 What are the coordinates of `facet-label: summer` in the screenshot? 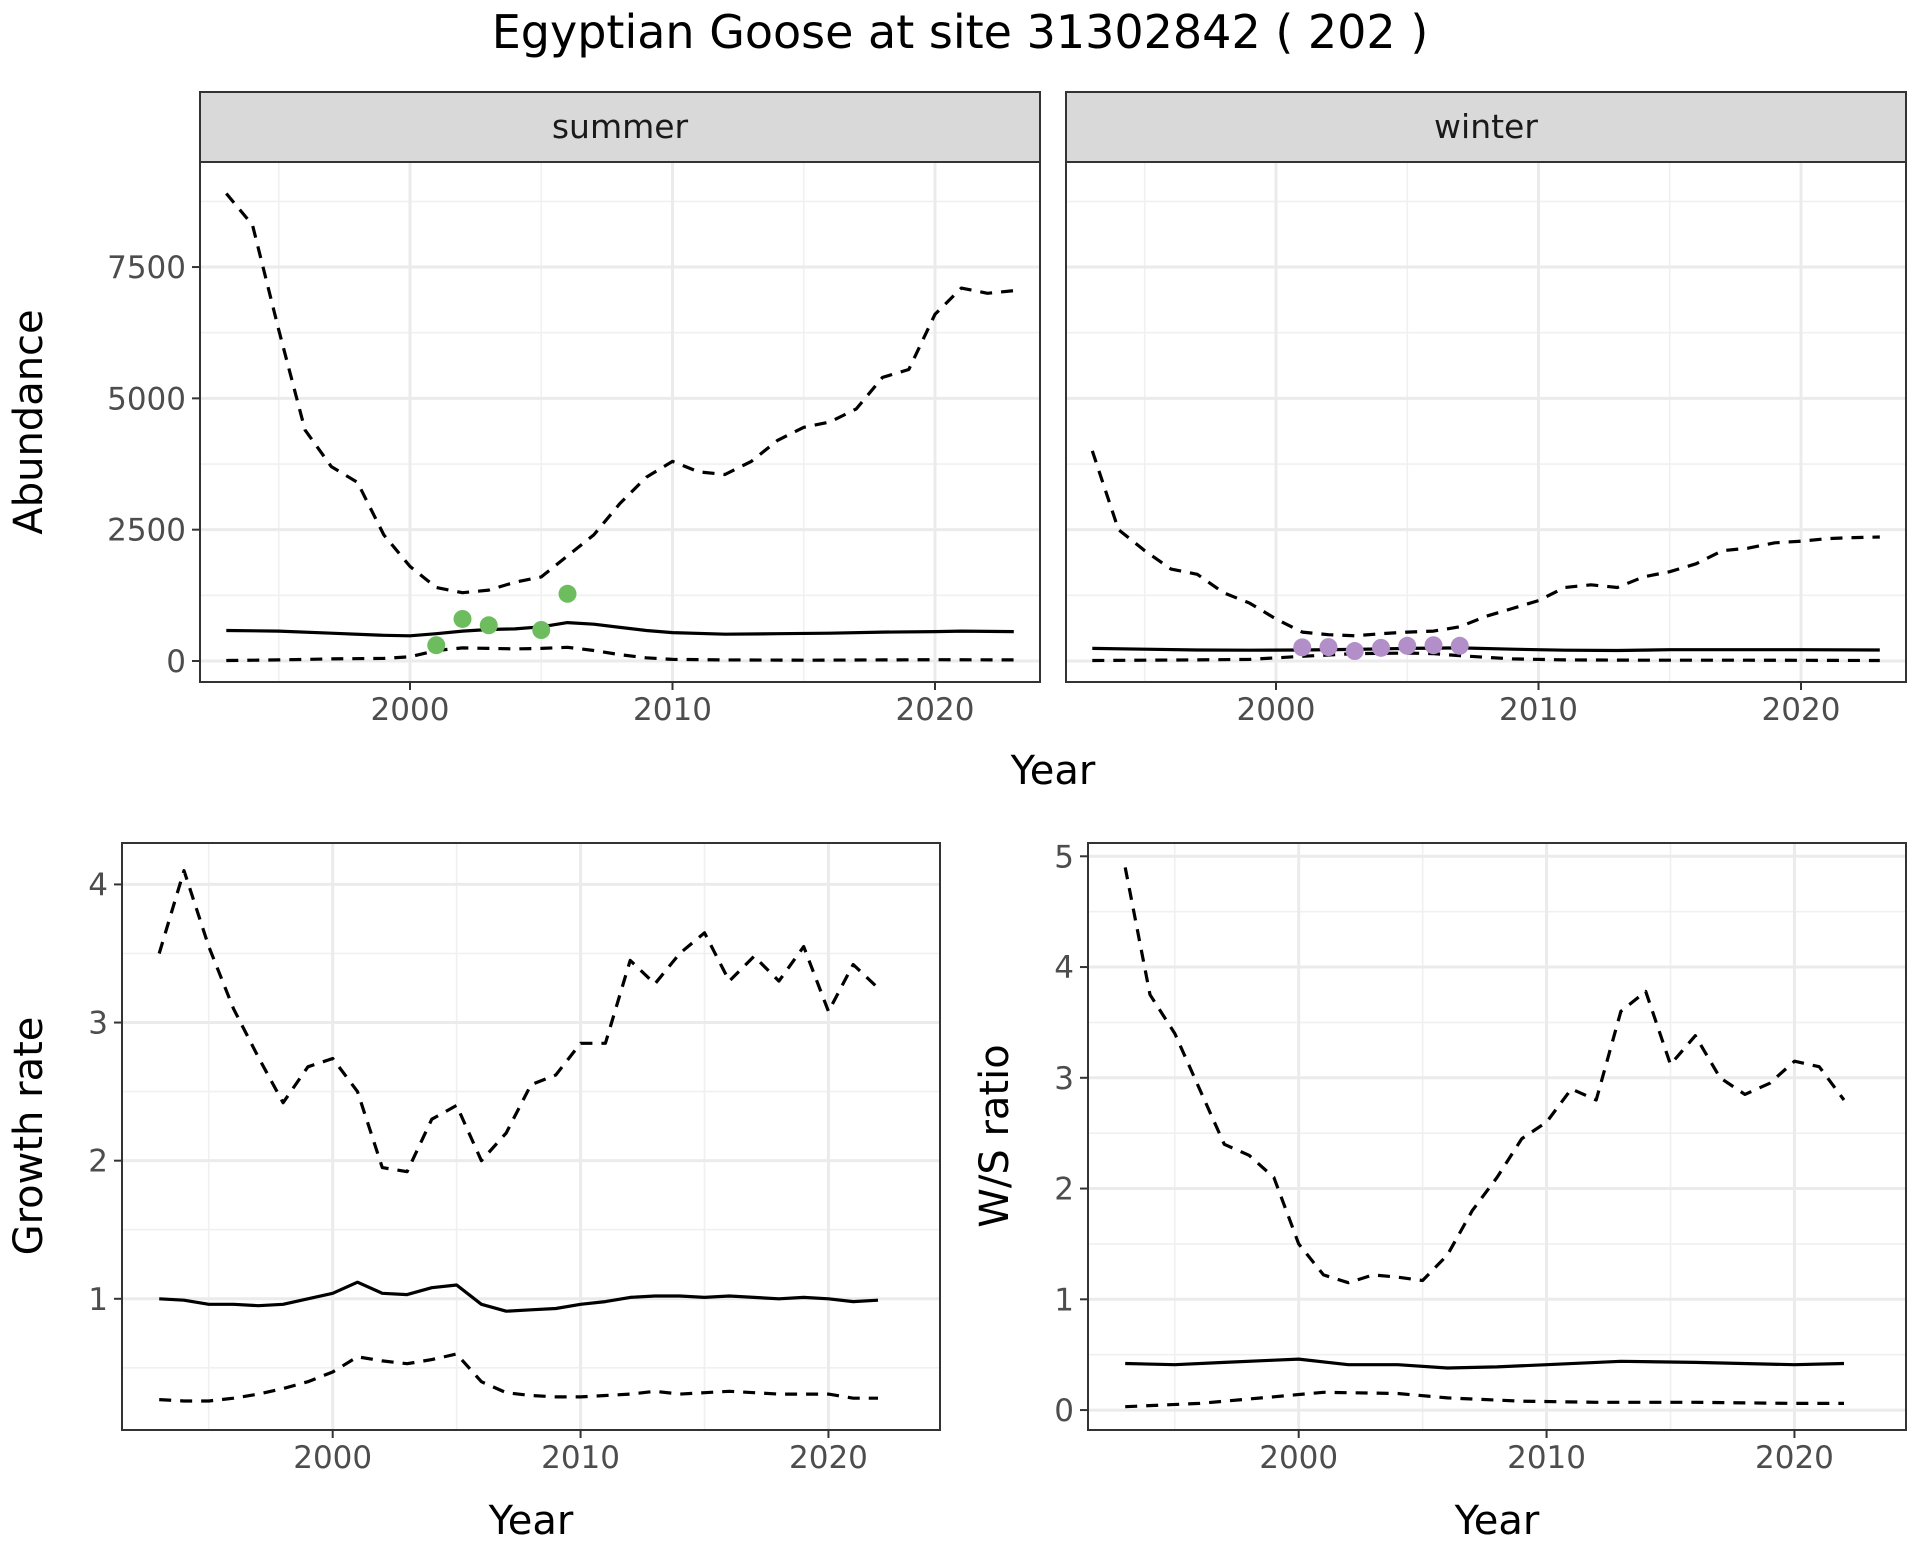 It's located at (620, 126).